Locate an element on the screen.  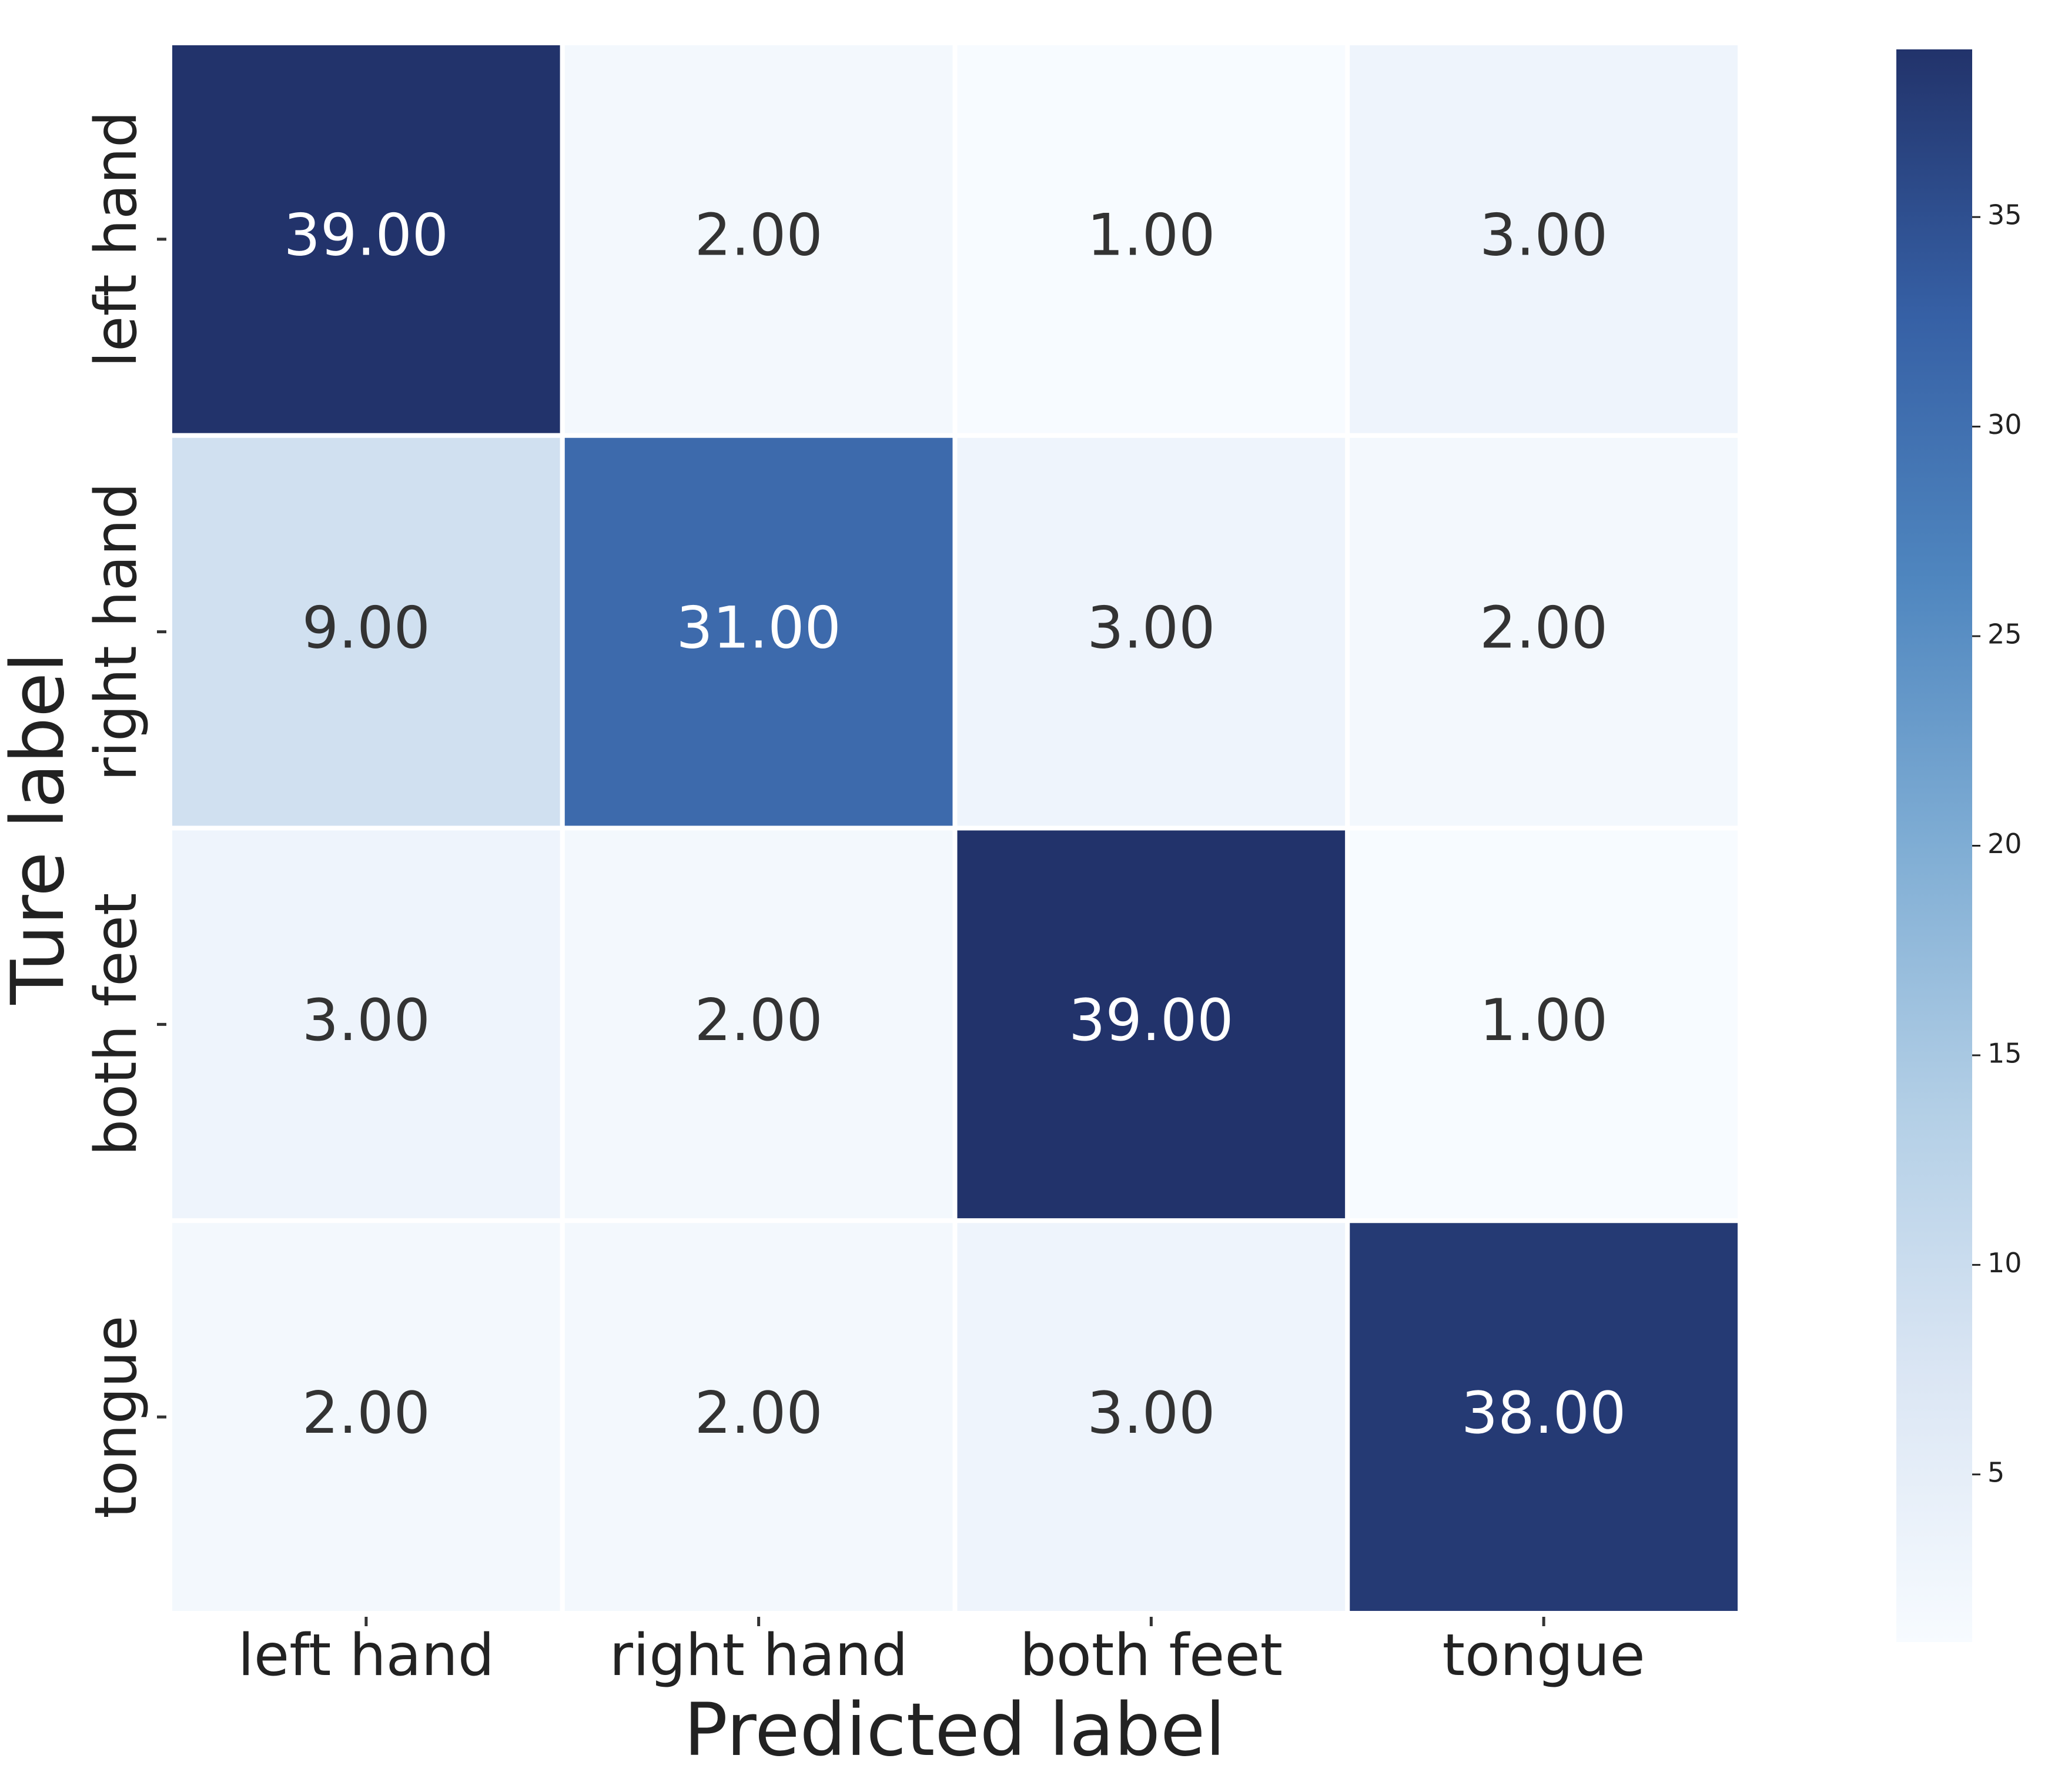
y-tick-label: left hand is located at coordinates (116, 239).